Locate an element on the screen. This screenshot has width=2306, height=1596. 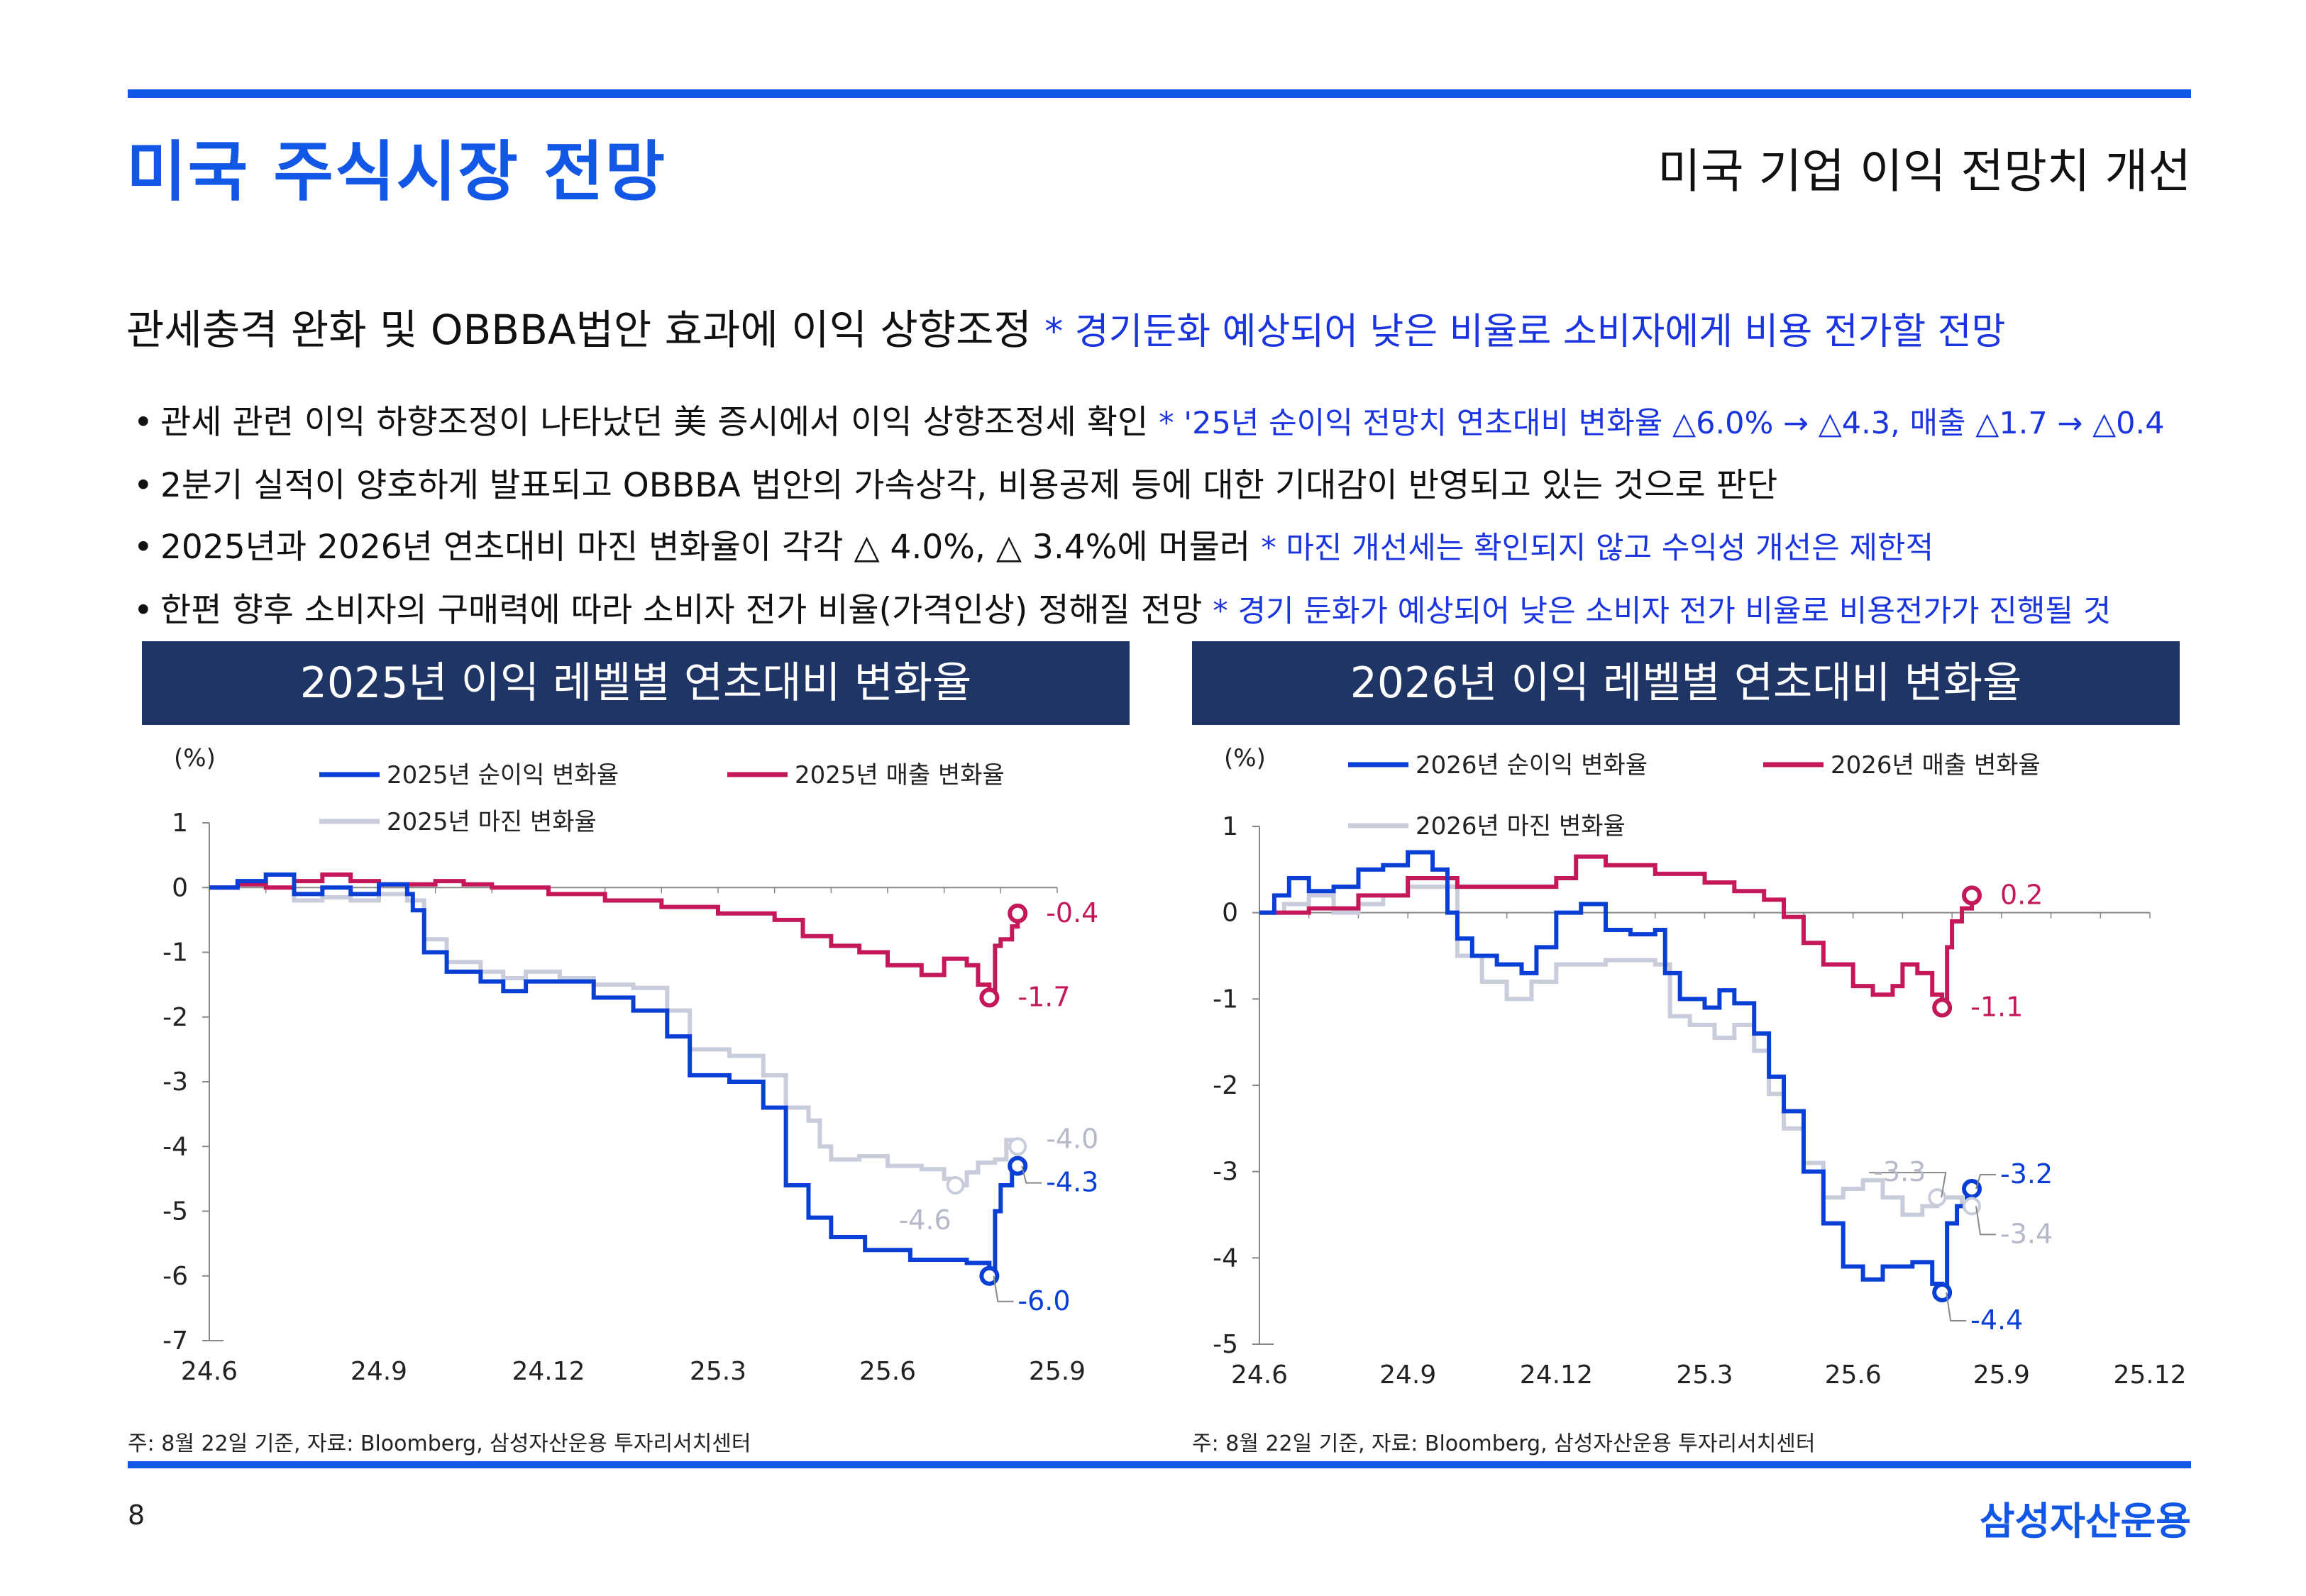
annotation-label: -4.4 is located at coordinates (1997, 1320).